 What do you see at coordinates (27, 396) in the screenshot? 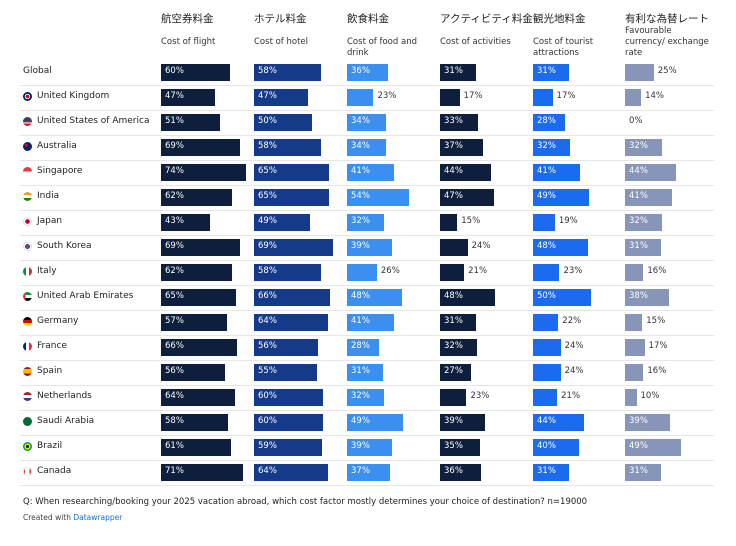
I see `nl-flag-icon` at bounding box center [27, 396].